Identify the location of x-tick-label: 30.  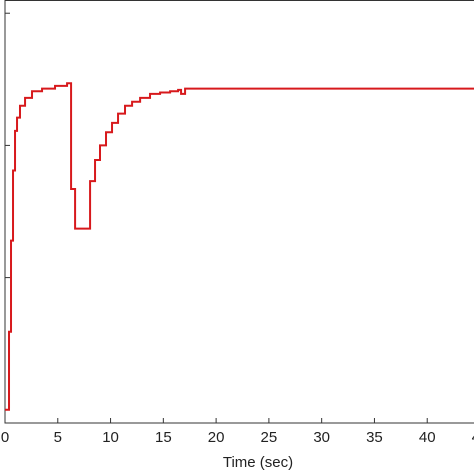
(321, 437).